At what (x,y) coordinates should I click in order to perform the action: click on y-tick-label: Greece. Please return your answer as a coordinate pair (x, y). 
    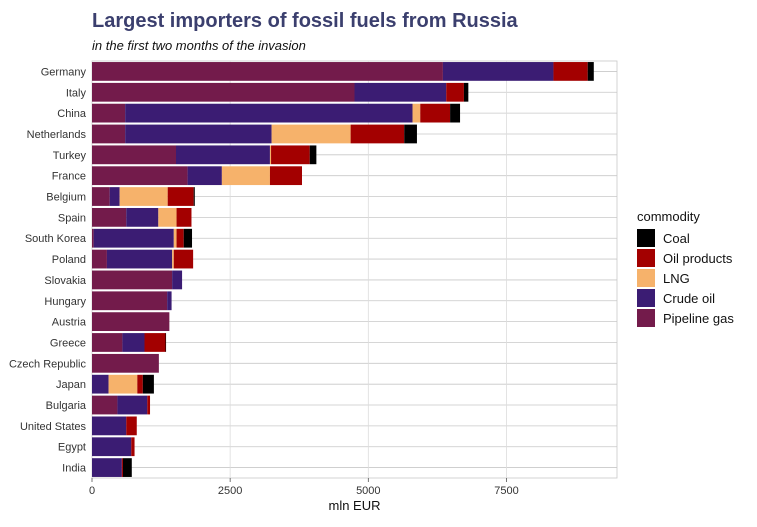
    Looking at the image, I should click on (68, 343).